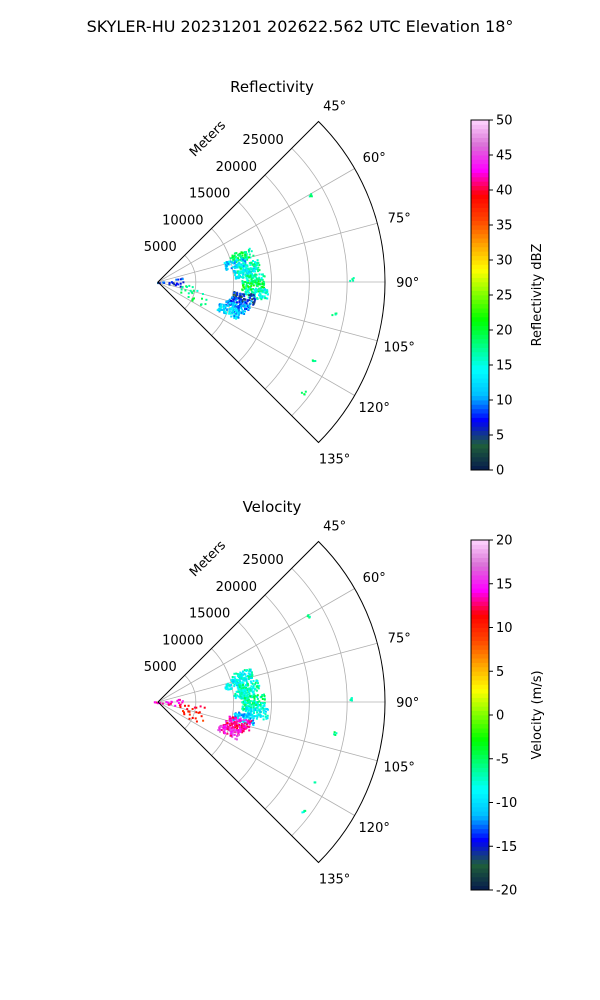 This screenshot has width=600, height=1000. What do you see at coordinates (236, 587) in the screenshot?
I see `radial-tick-label: 20000` at bounding box center [236, 587].